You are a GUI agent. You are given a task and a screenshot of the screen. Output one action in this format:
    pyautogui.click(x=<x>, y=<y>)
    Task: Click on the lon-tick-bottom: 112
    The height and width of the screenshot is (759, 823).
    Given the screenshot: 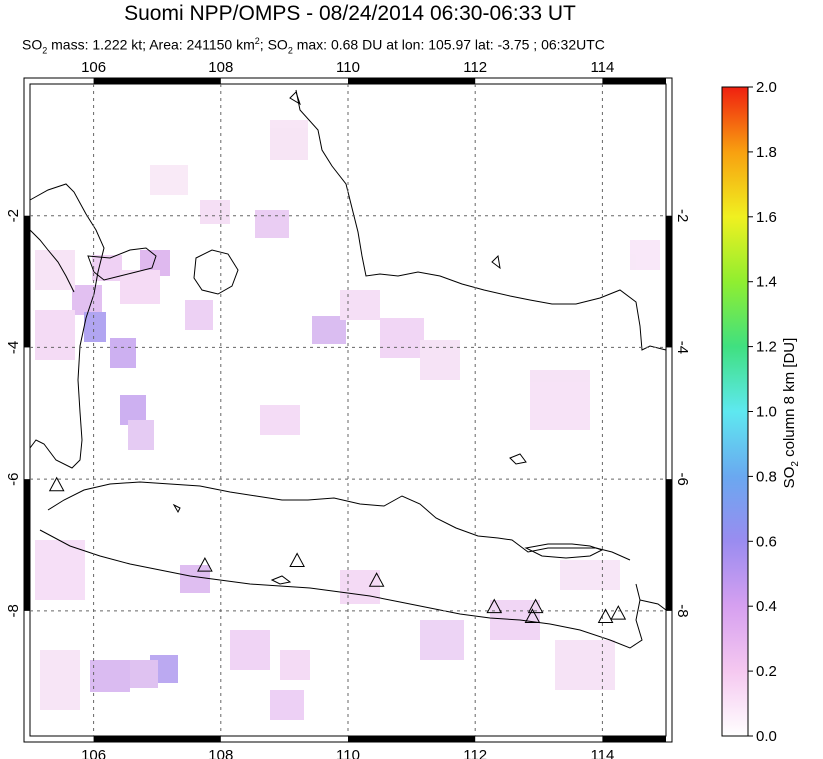 What is the action you would take?
    pyautogui.click(x=475, y=753)
    